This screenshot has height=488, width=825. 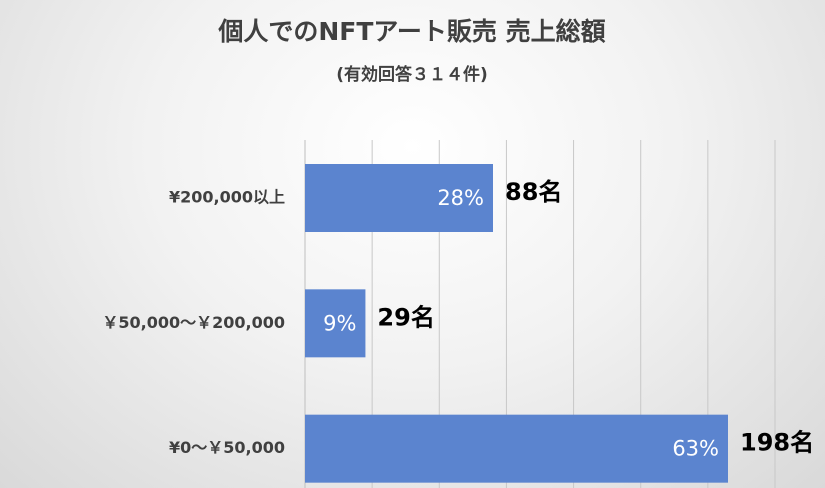 What do you see at coordinates (695, 449) in the screenshot?
I see `value-label: 63%` at bounding box center [695, 449].